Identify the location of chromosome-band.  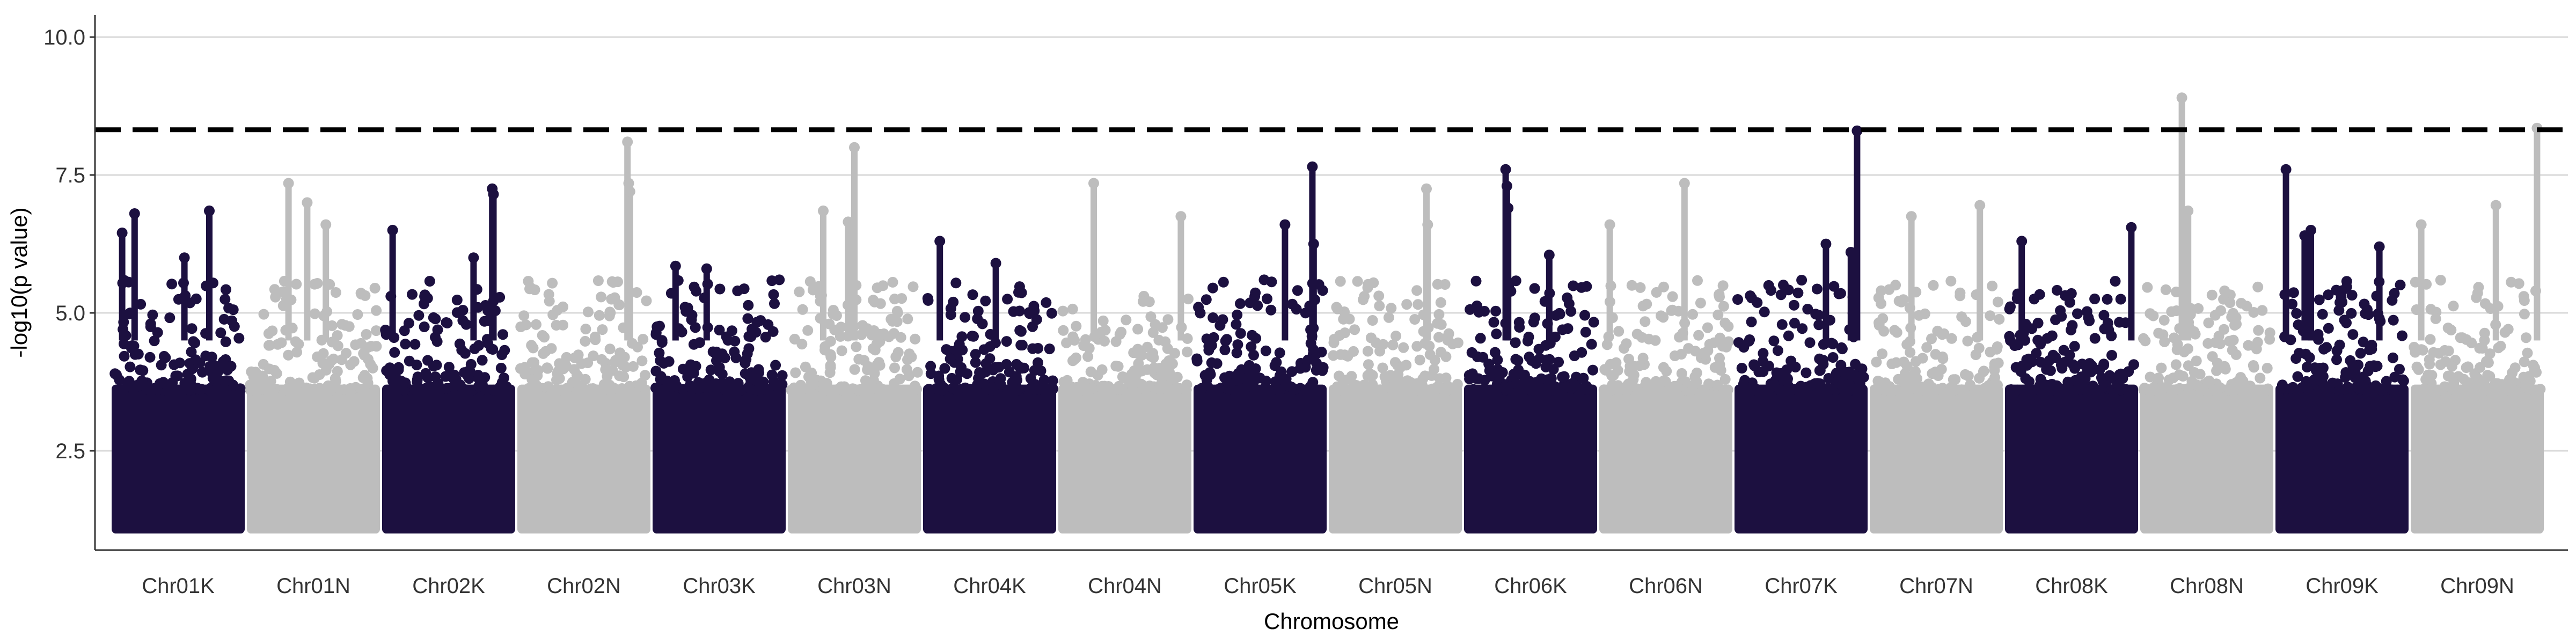
(313, 459).